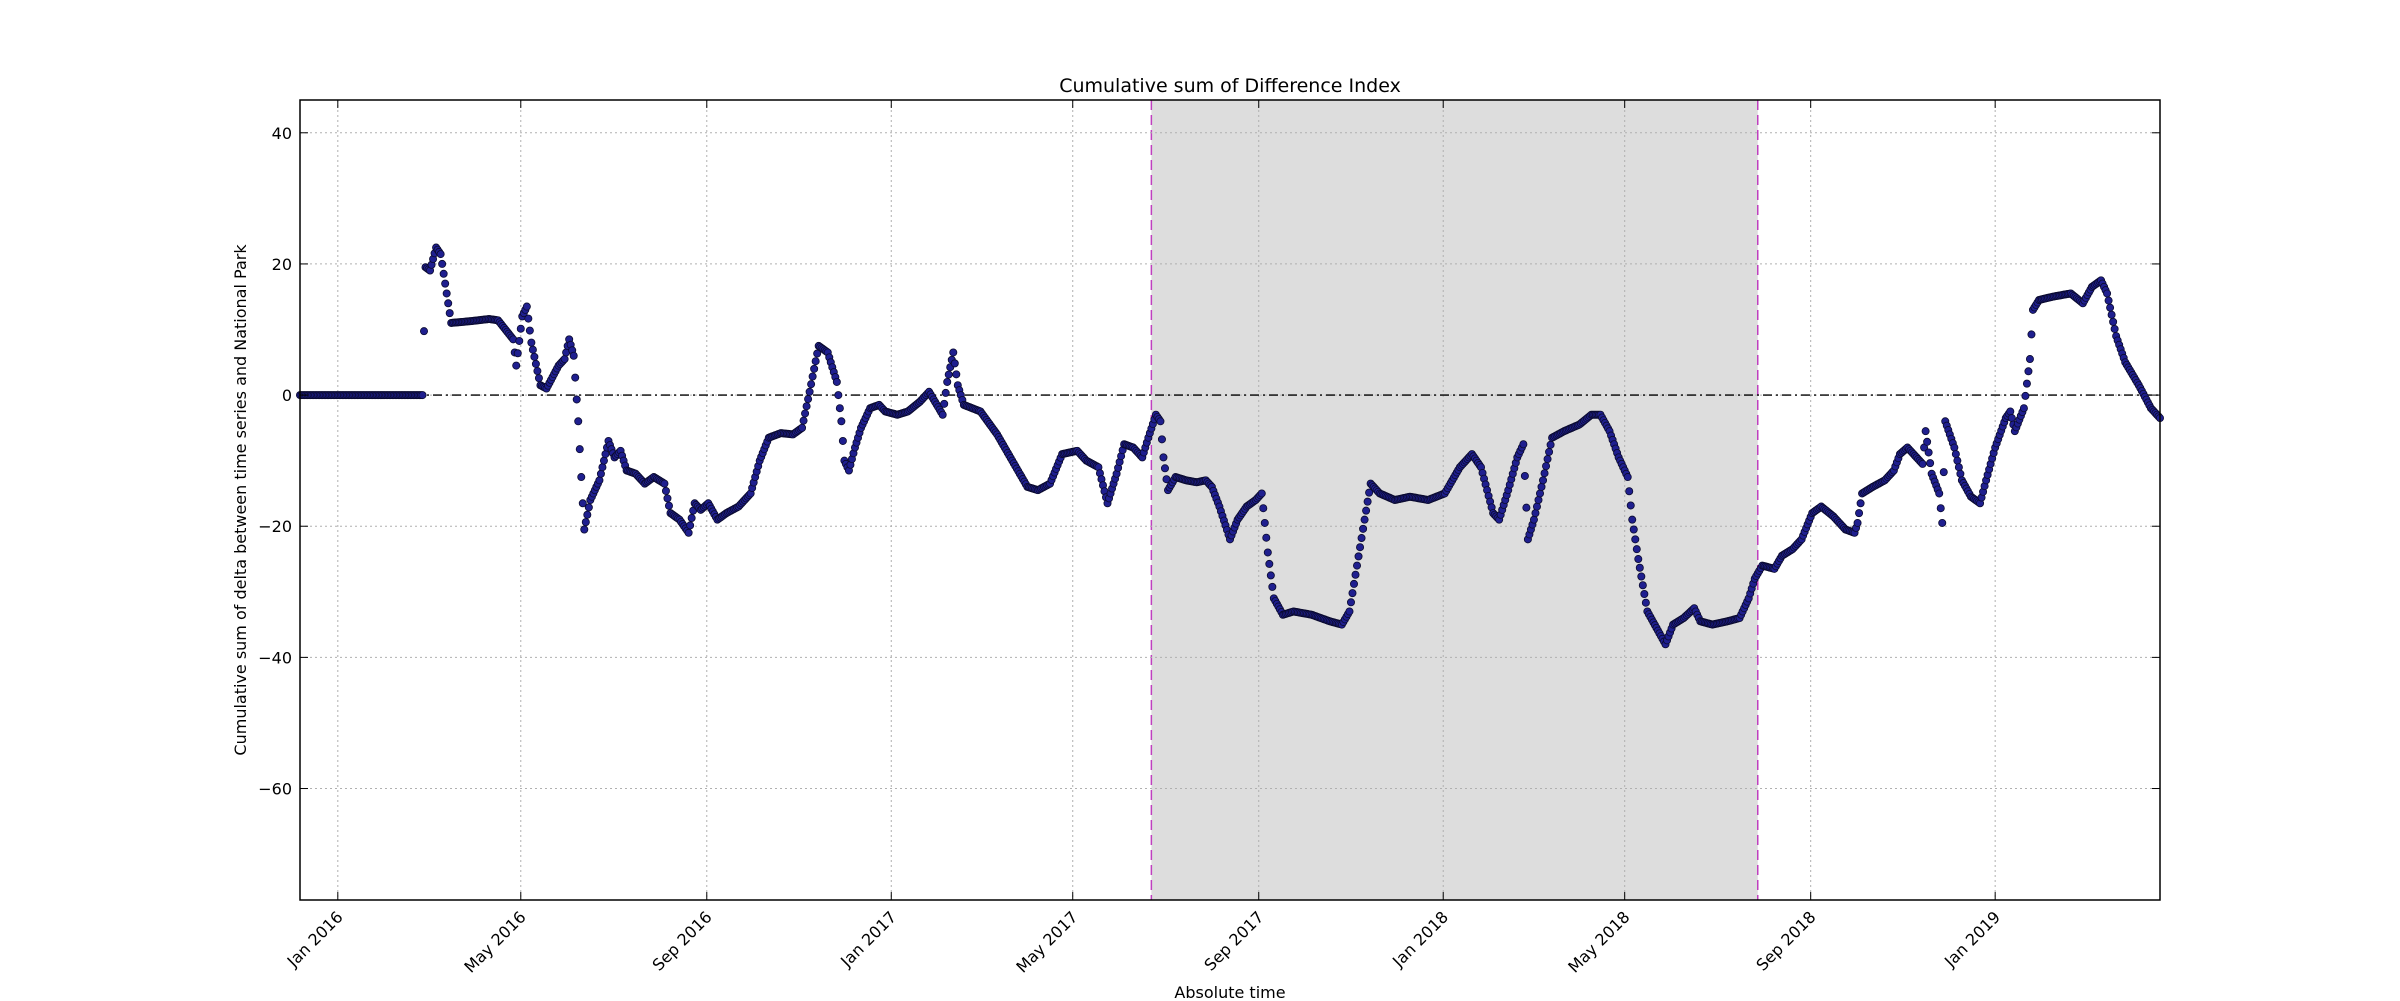 The image size is (2400, 1001). What do you see at coordinates (868, 939) in the screenshot?
I see `x-tick-label: Jan 2017` at bounding box center [868, 939].